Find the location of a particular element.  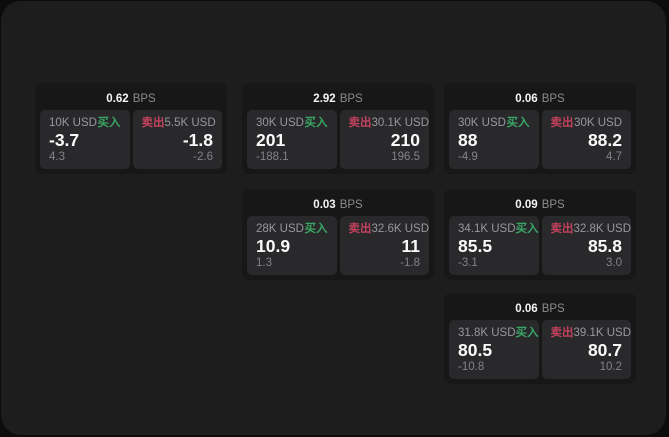

bps-header: 2.92 BPS is located at coordinates (338, 99).